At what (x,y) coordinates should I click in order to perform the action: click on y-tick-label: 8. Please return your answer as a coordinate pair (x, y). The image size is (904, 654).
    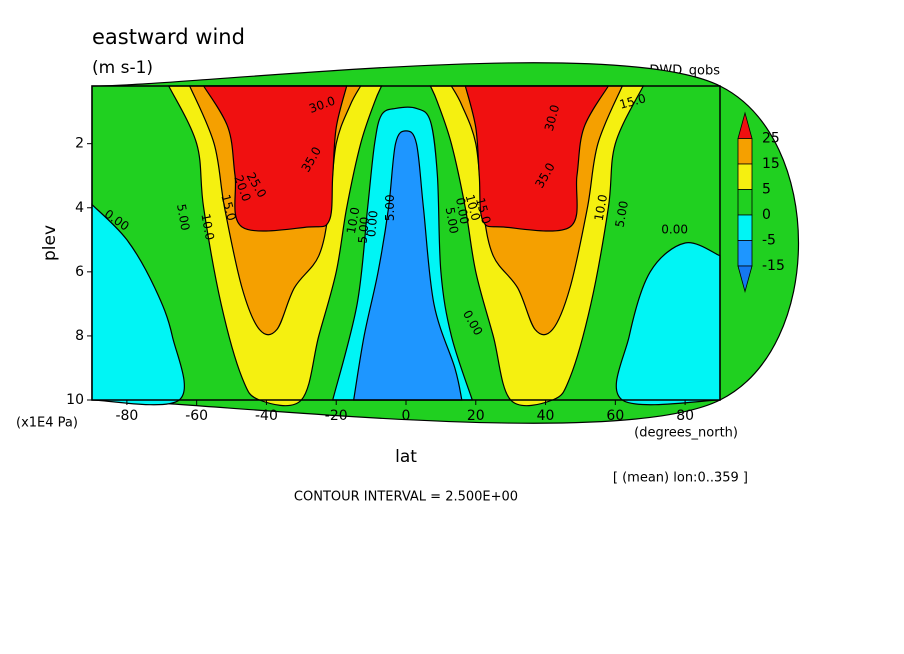
    Looking at the image, I should click on (79, 336).